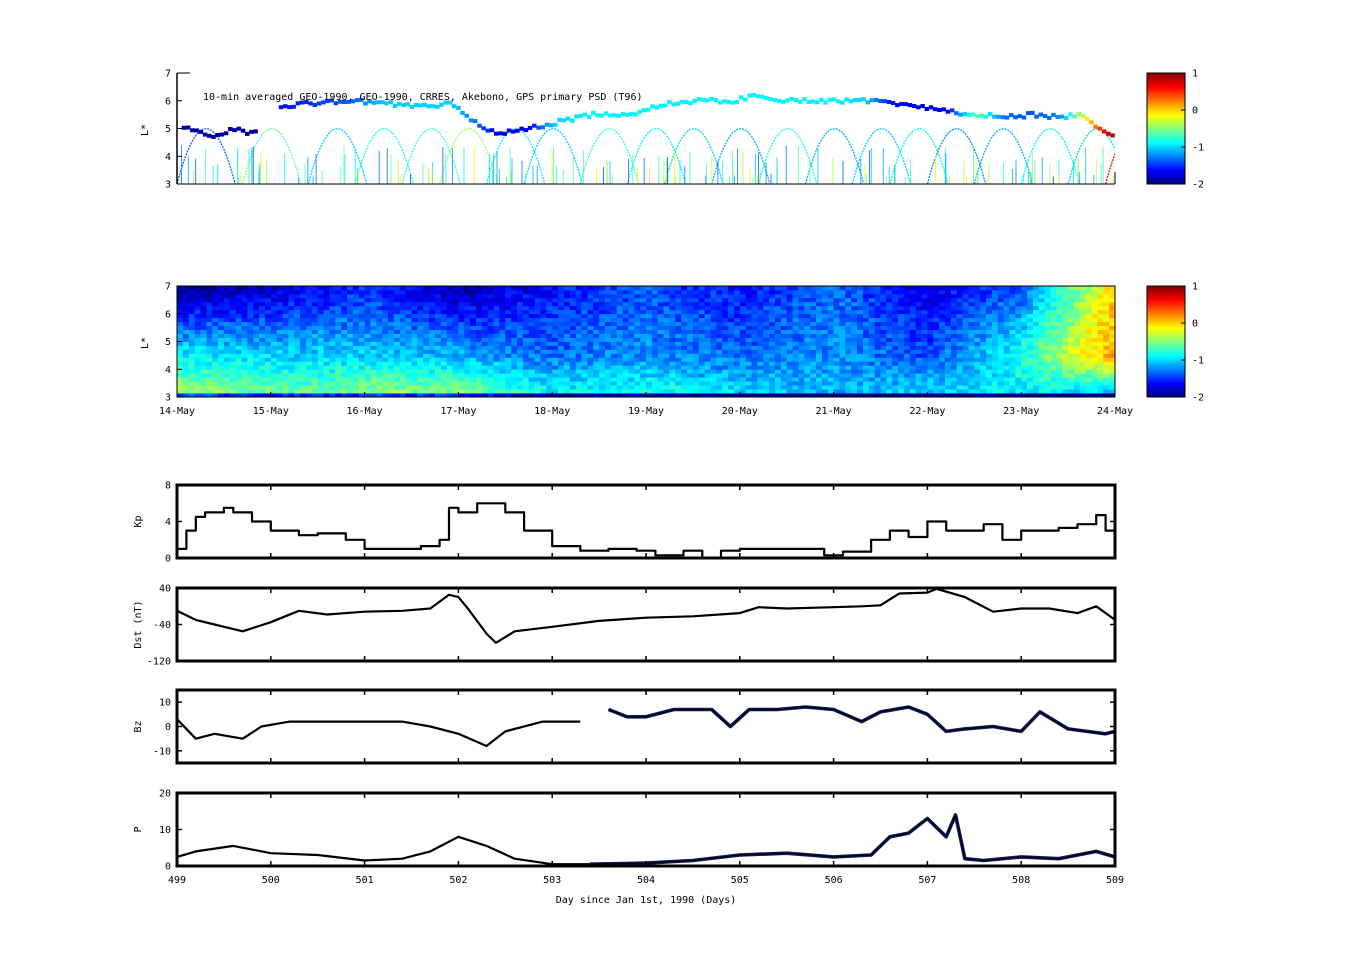 Image resolution: width=1351 pixels, height=974 pixels. I want to click on panel-2-heatmap, so click(646, 341).